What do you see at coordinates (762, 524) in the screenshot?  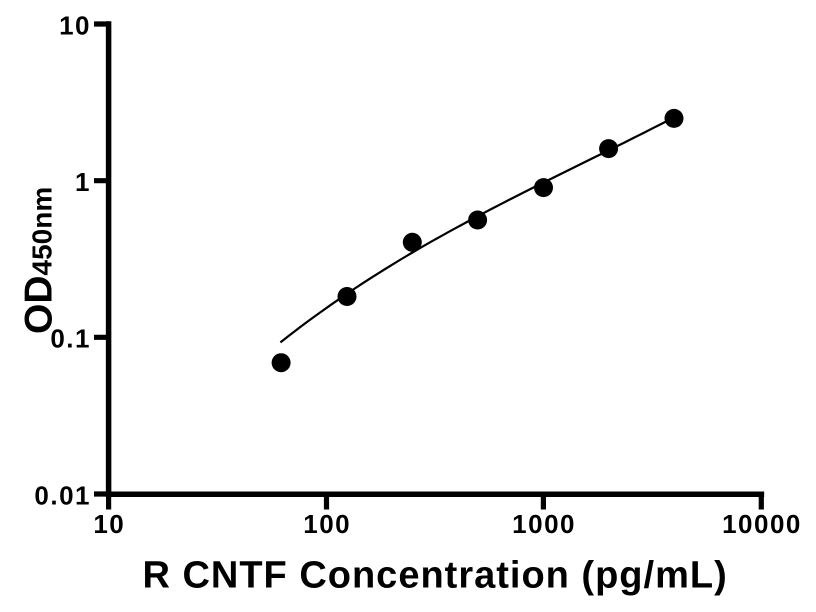 I see `svg-text: 10000` at bounding box center [762, 524].